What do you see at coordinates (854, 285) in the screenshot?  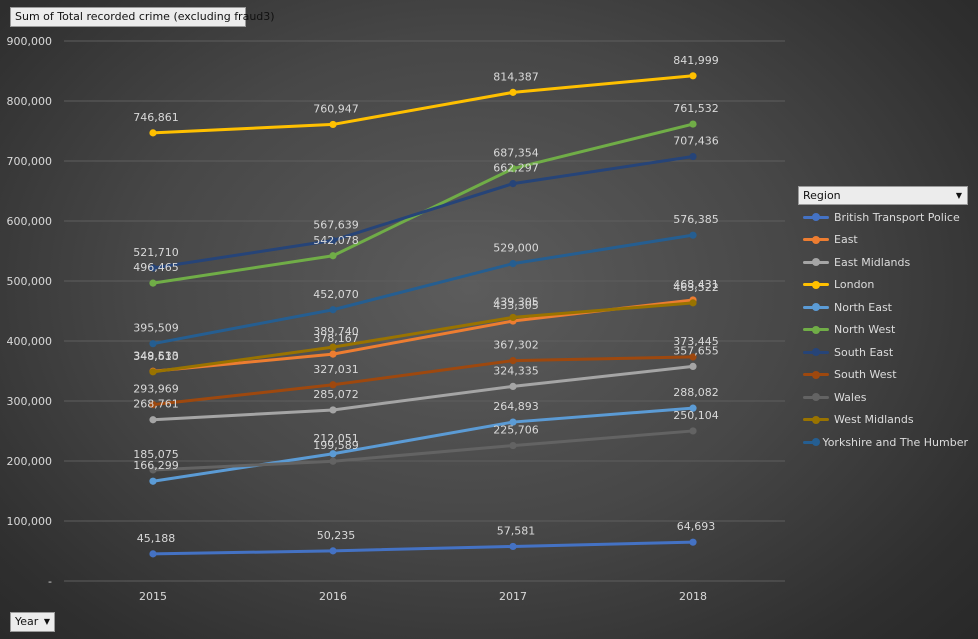 I see `legend-item-label: London` at bounding box center [854, 285].